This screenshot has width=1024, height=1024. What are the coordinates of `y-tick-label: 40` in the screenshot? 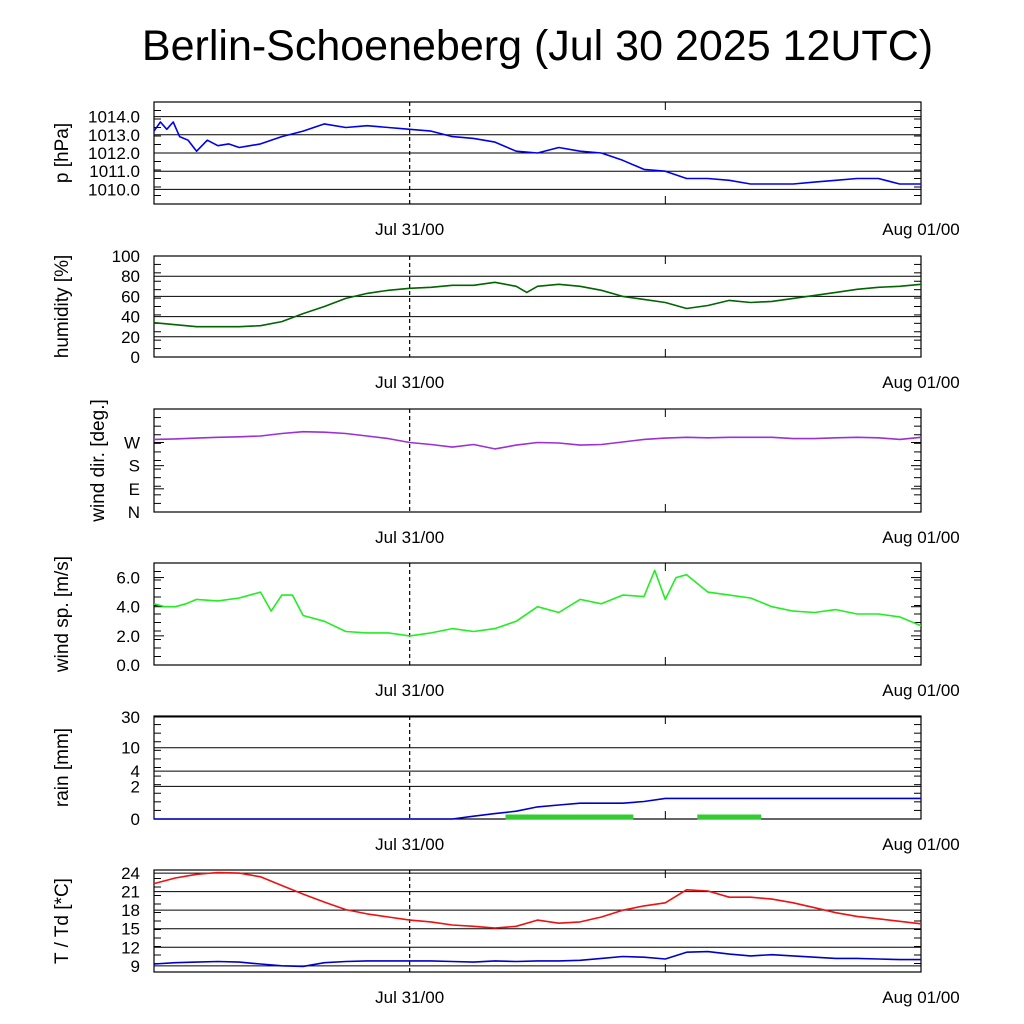 It's located at (130, 317).